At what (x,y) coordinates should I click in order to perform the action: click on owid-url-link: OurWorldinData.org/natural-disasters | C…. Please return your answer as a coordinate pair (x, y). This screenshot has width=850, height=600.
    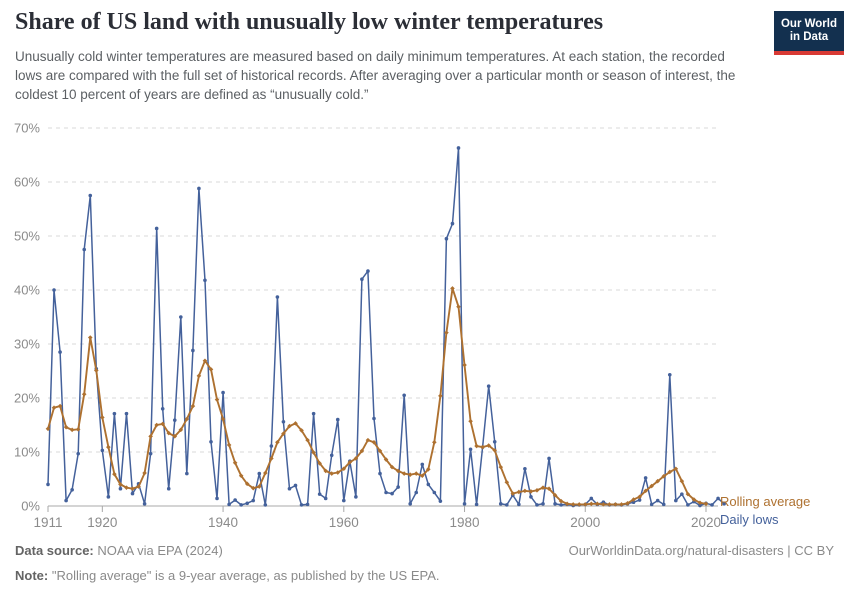
    Looking at the image, I should click on (701, 550).